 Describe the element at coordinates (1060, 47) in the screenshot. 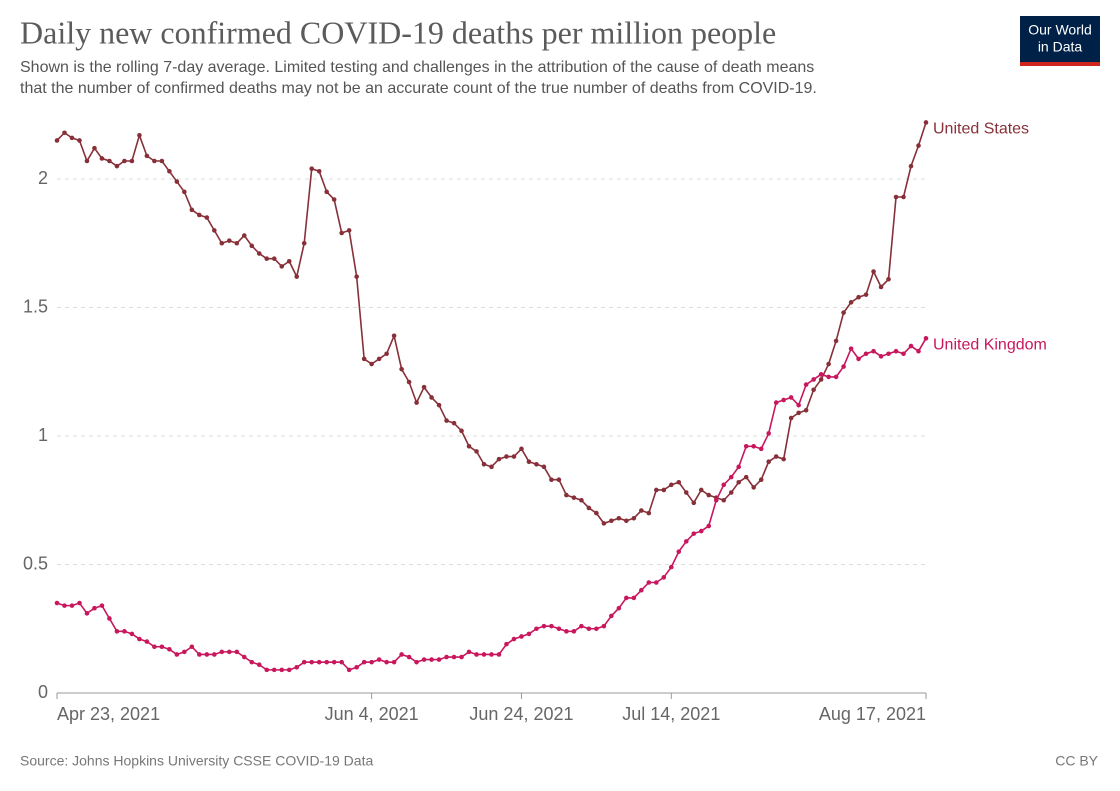

I see `logo-text: in Data` at that location.